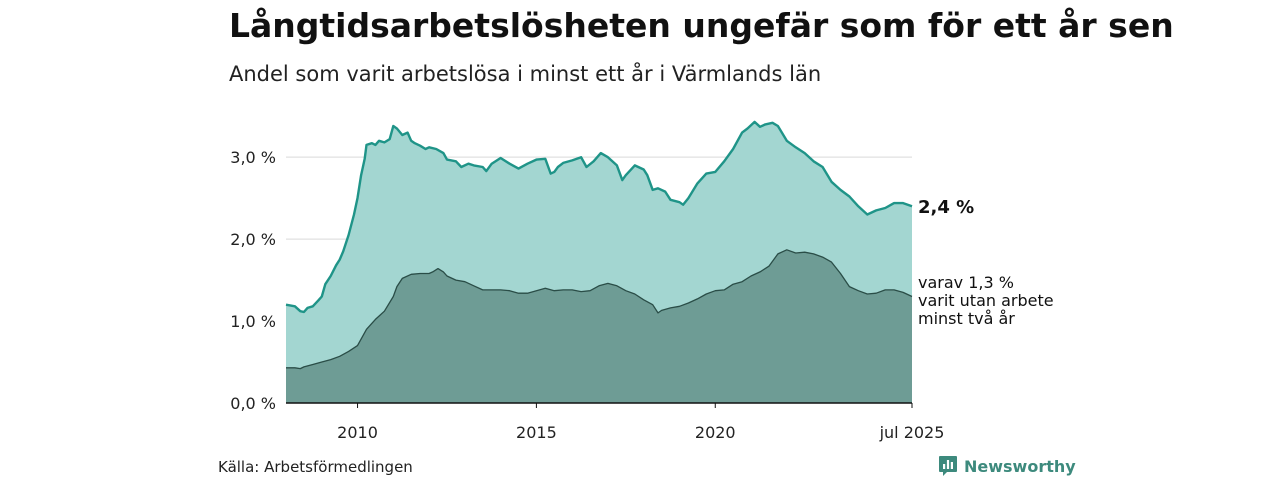 This screenshot has width=1280, height=480. What do you see at coordinates (253, 403) in the screenshot?
I see `y-tick-label: 0,0 %` at bounding box center [253, 403].